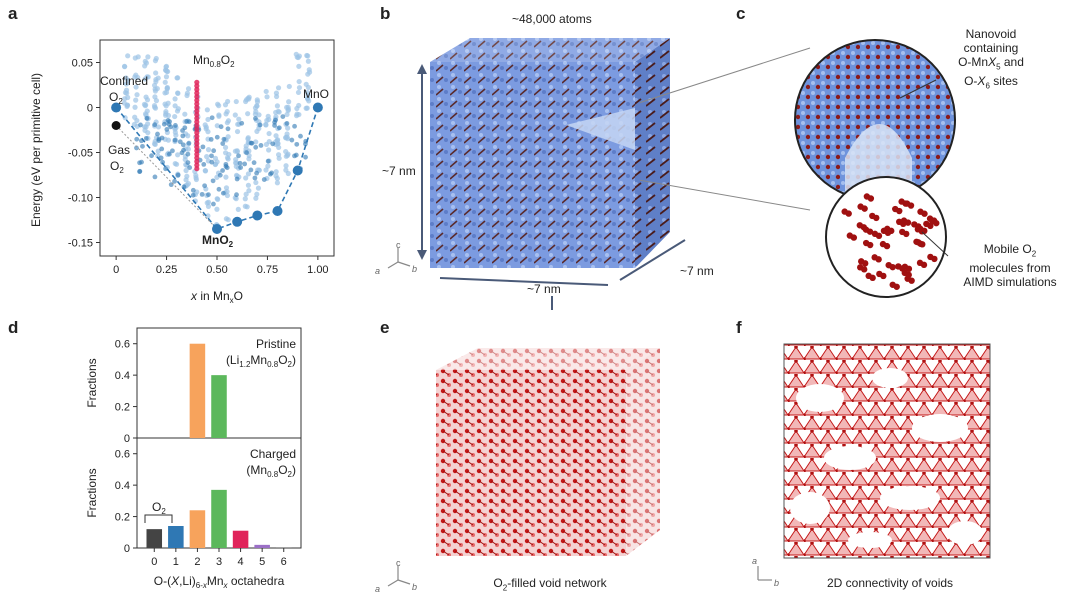 Image resolution: width=1080 pixels, height=609 pixels. What do you see at coordinates (122, 376) in the screenshot?
I see `y-tick-label: 0.4` at bounding box center [122, 376].